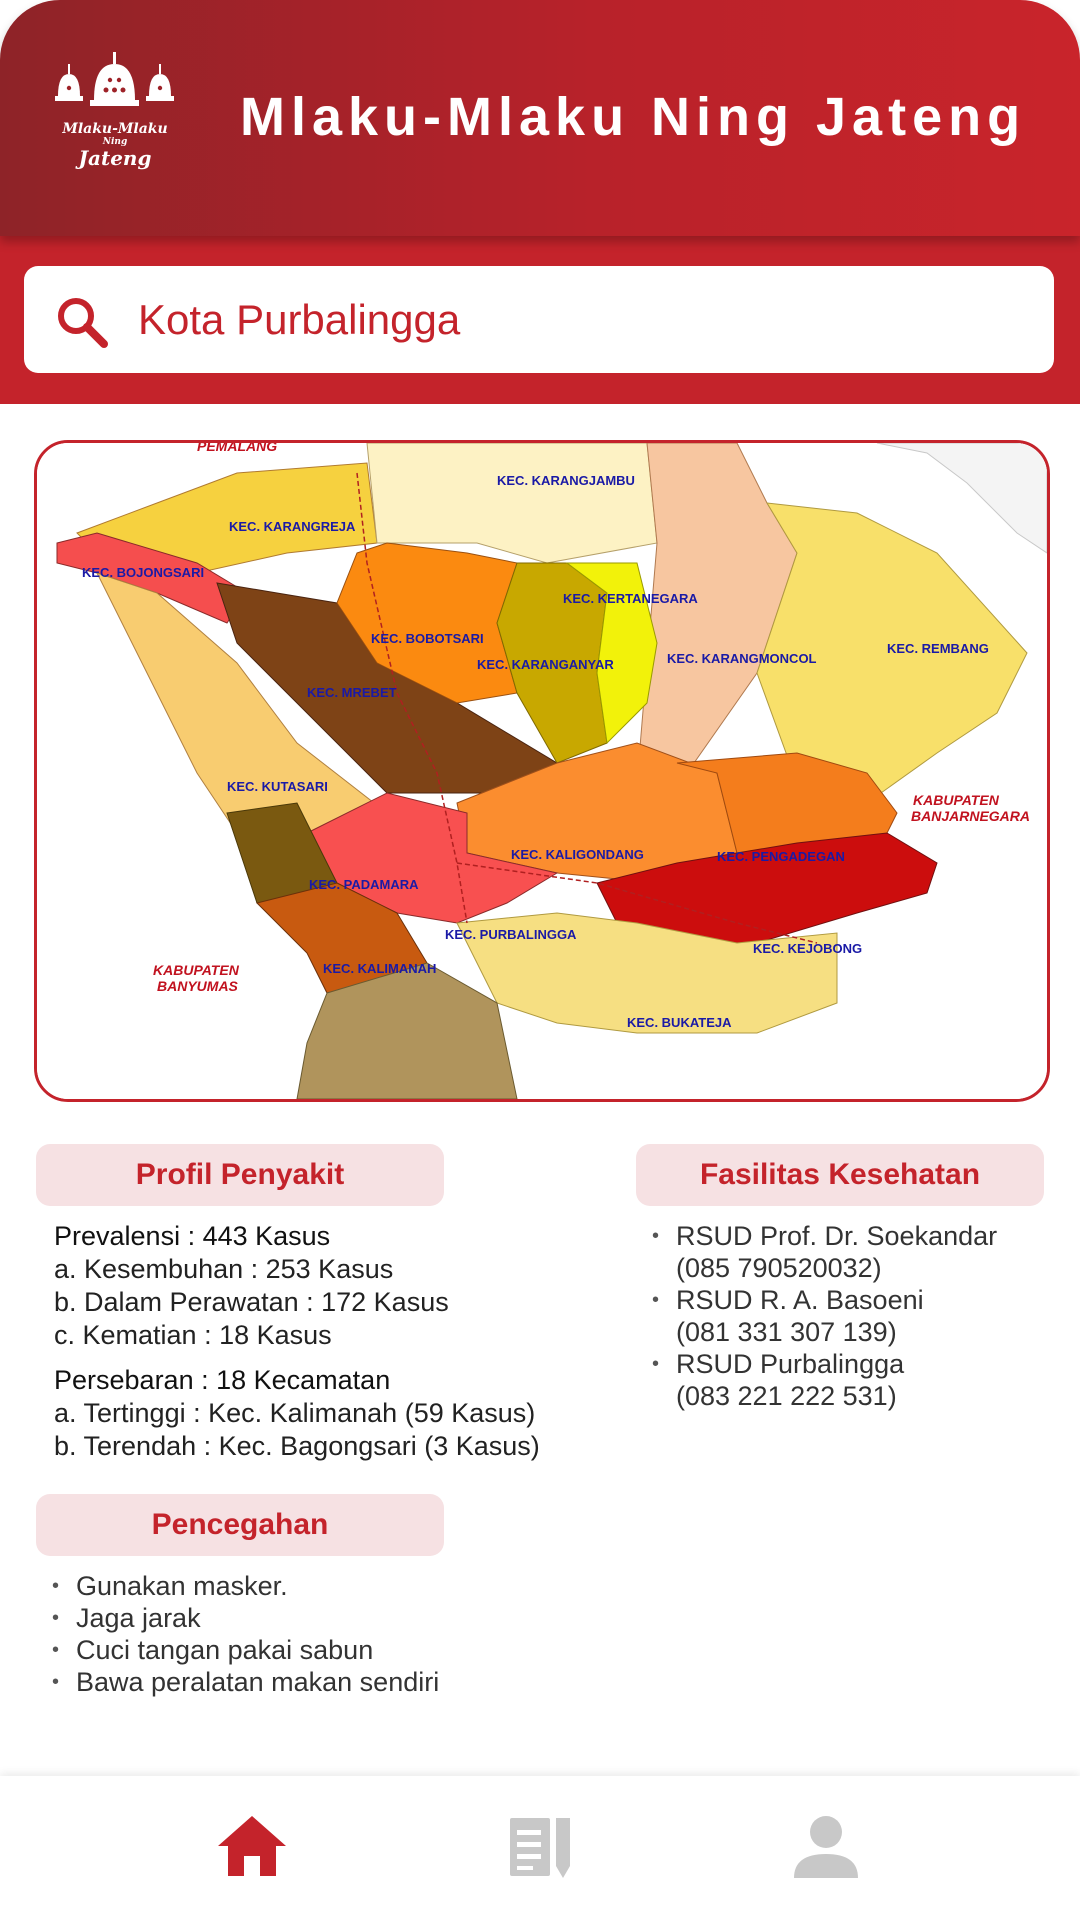  I want to click on map-label-bobotsari: KEC. BOBOTSARI, so click(427, 638).